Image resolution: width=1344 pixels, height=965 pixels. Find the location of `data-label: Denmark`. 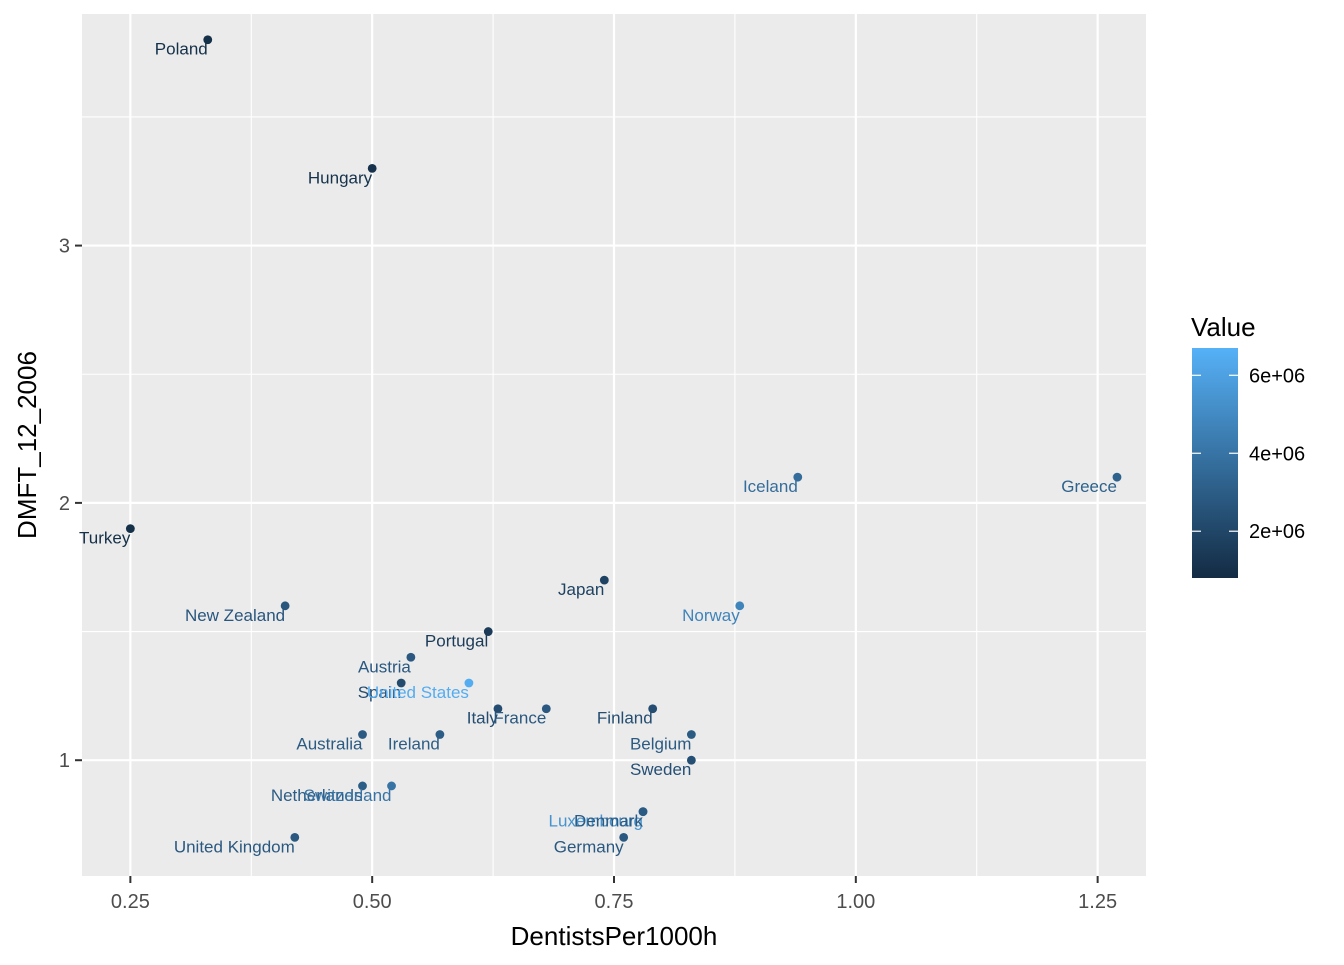

data-label: Denmark is located at coordinates (608, 821).